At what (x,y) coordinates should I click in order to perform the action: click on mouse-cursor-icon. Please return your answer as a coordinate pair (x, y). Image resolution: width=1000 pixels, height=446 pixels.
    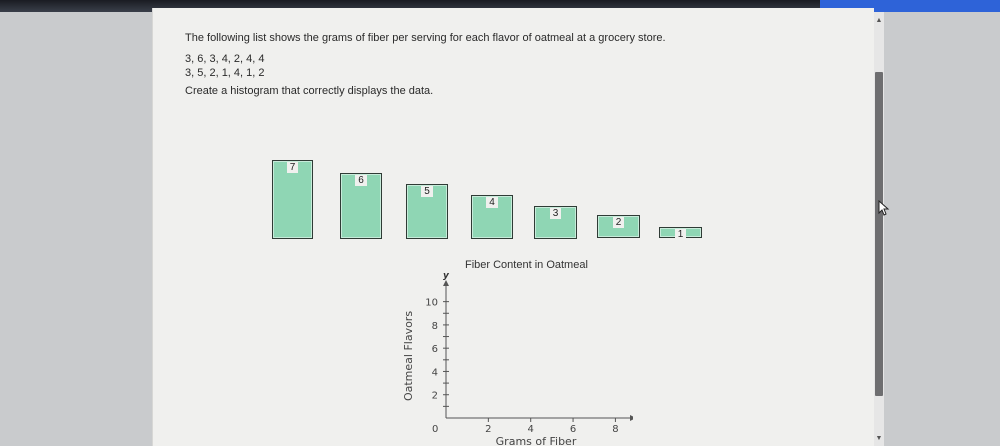
    Looking at the image, I should click on (884, 208).